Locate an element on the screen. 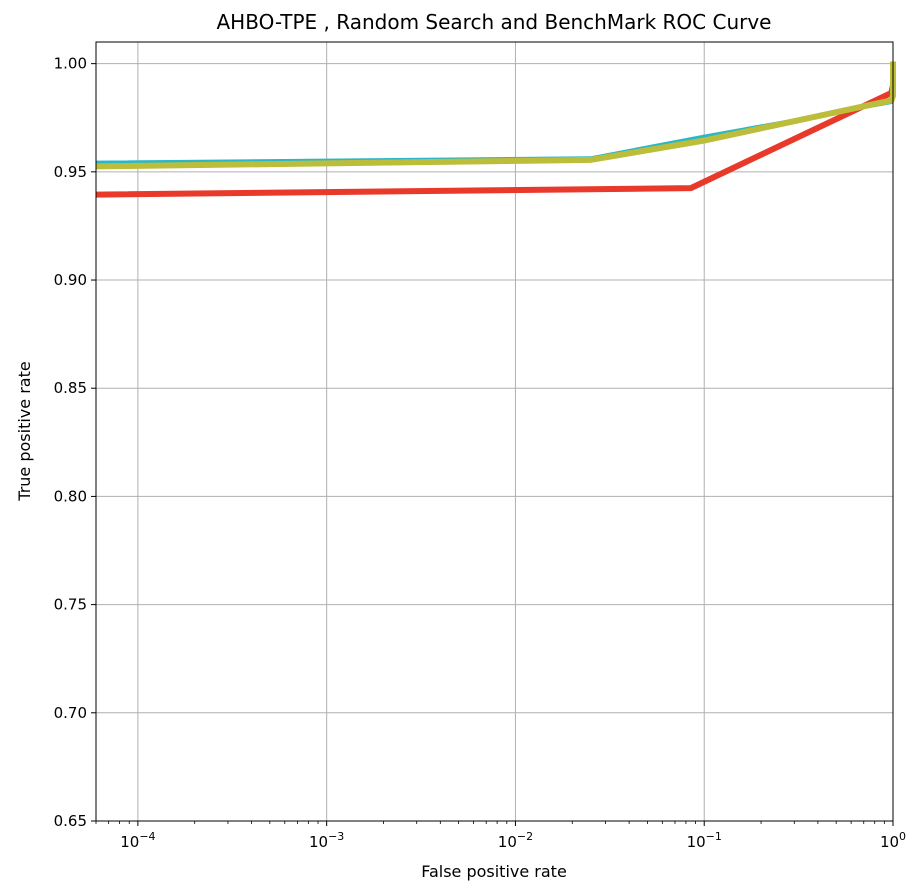 The height and width of the screenshot is (884, 913). series-lines is located at coordinates (495, 129).